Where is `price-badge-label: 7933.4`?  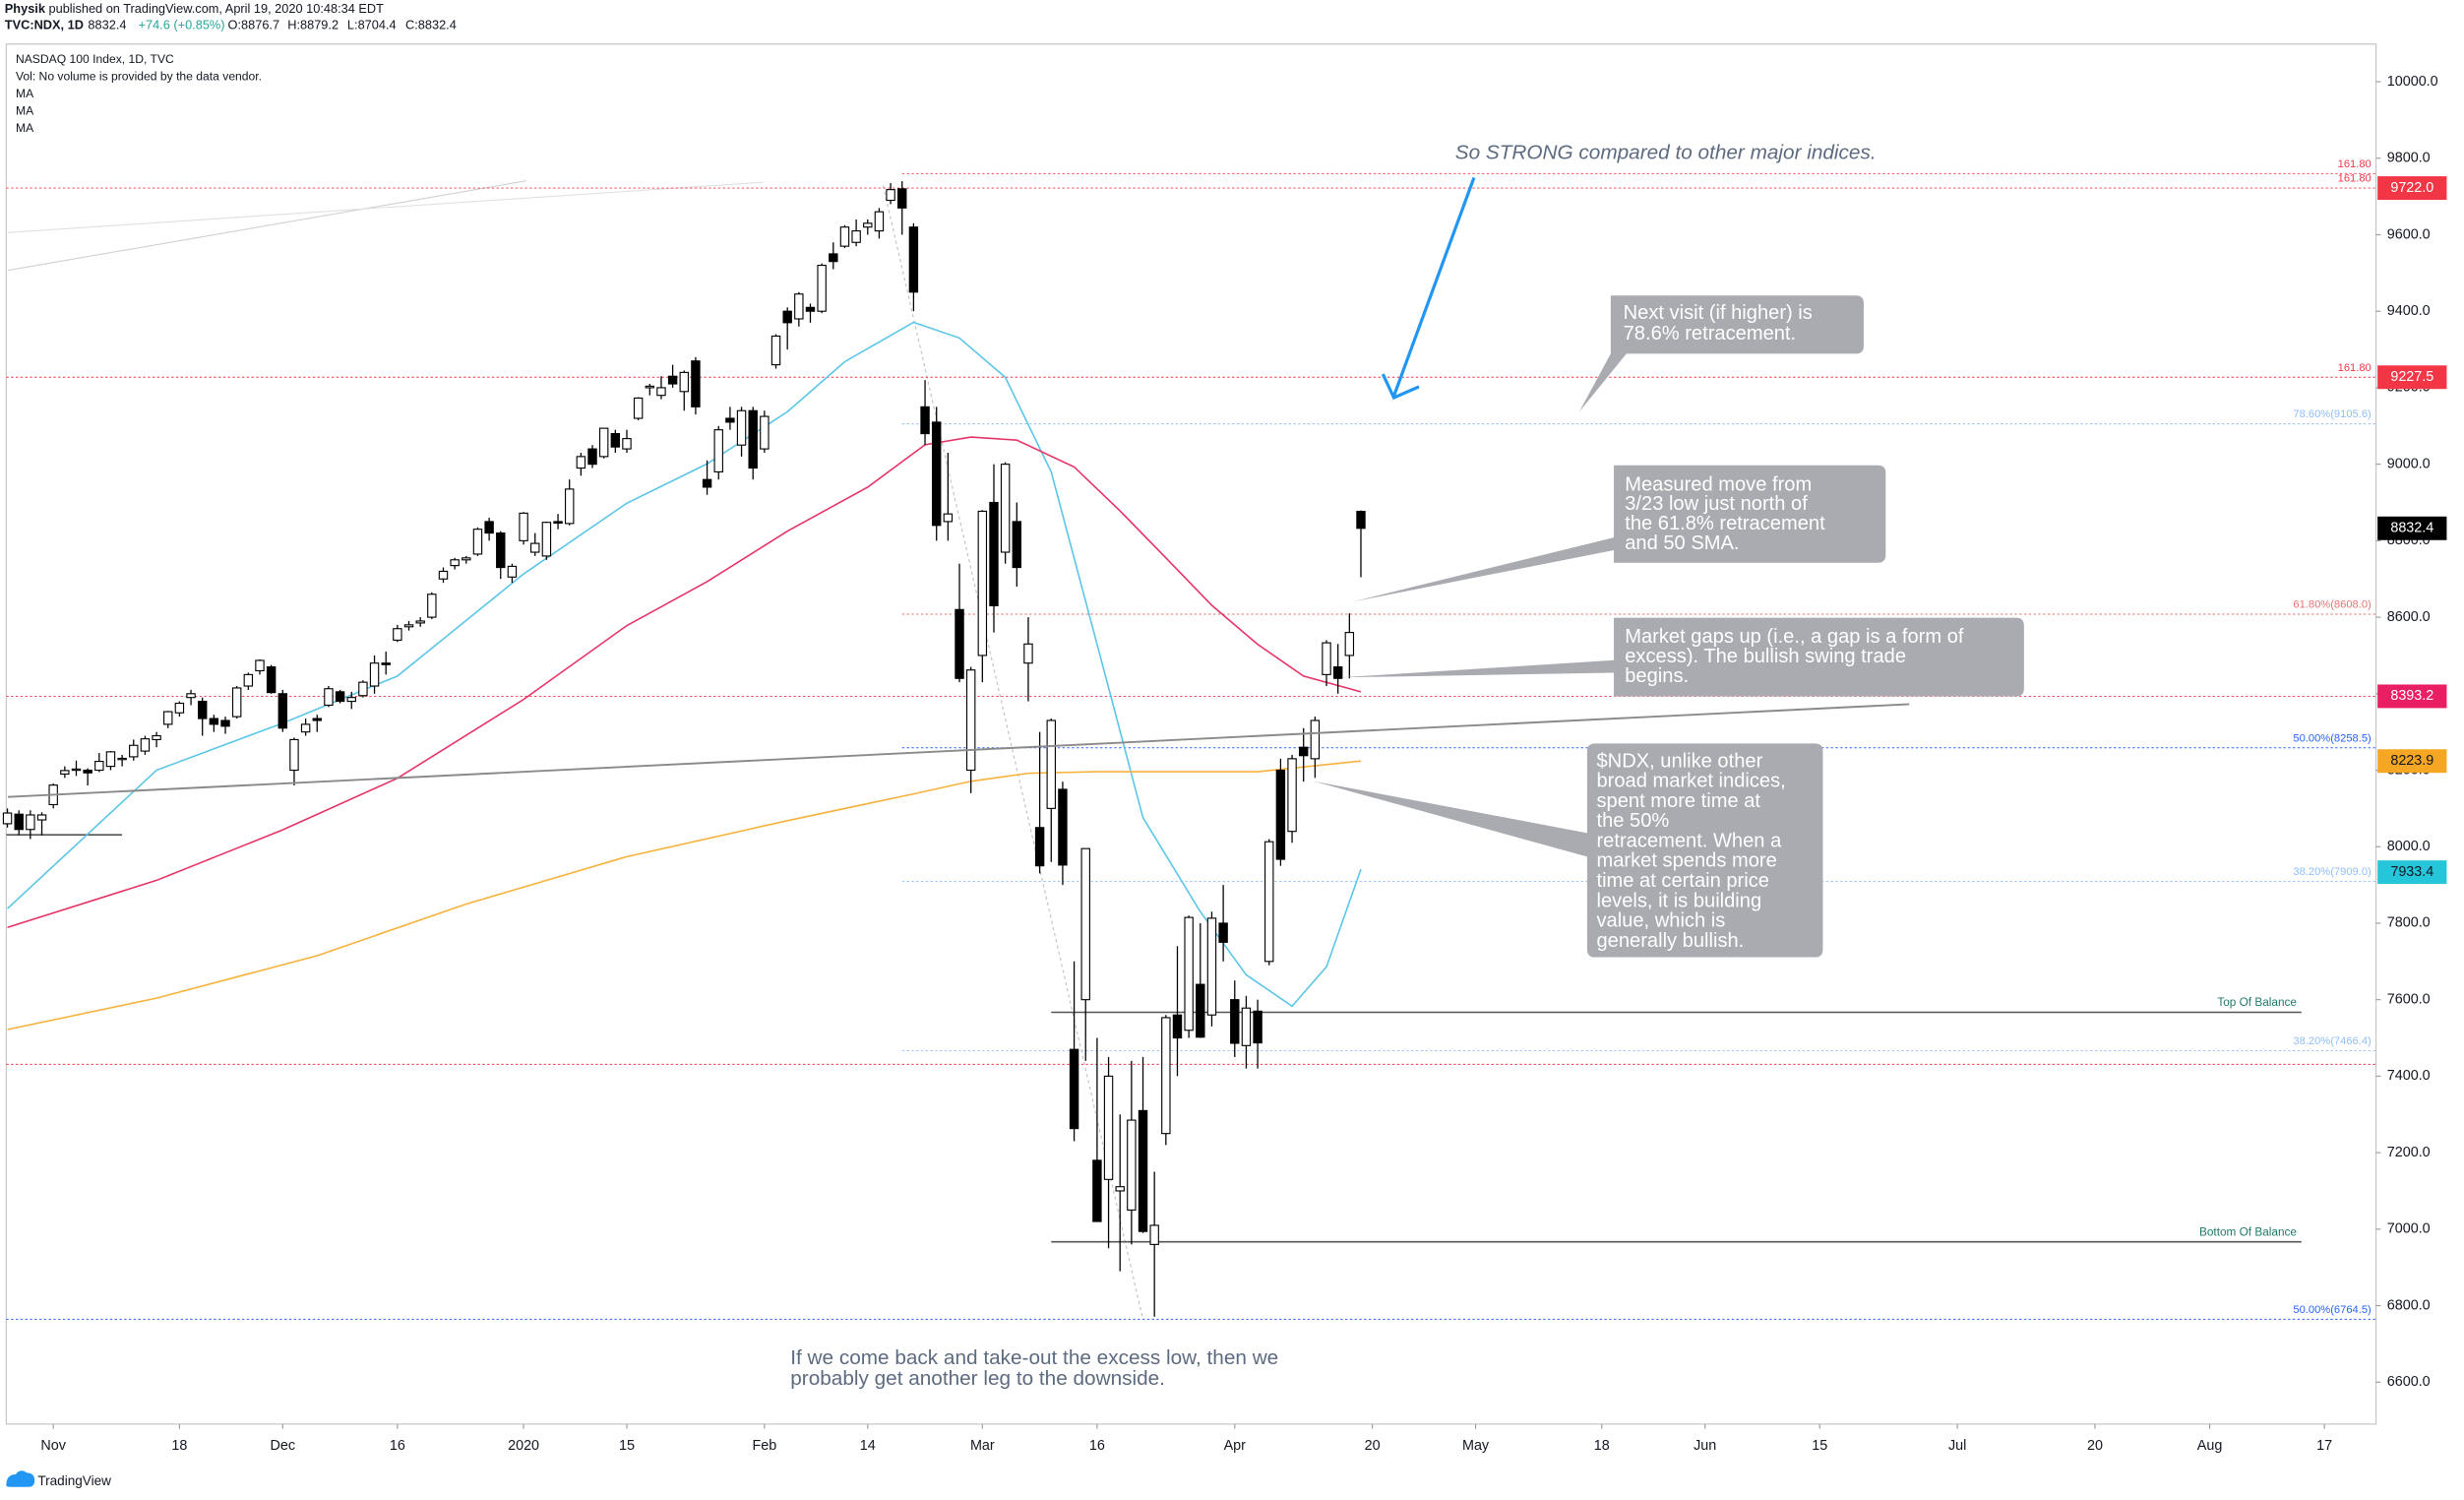 price-badge-label: 7933.4 is located at coordinates (2411, 872).